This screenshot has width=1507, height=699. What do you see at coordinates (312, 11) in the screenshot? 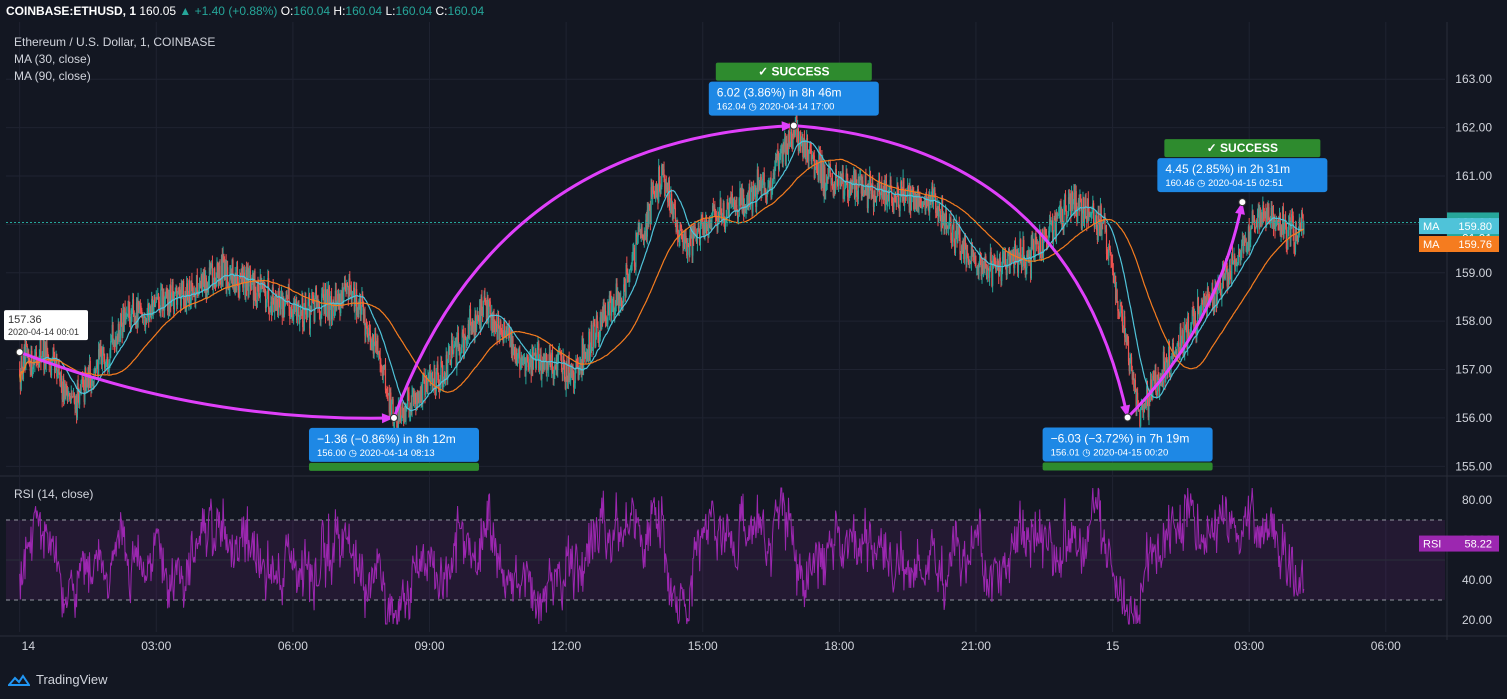
I see `open-value: 160.04` at bounding box center [312, 11].